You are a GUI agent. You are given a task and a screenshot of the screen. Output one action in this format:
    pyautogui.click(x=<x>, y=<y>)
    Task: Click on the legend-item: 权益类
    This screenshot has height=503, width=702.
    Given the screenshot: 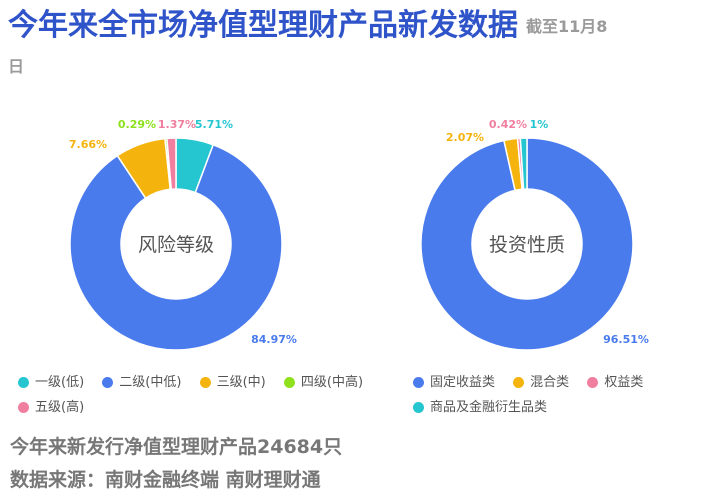 What is the action you would take?
    pyautogui.click(x=615, y=382)
    